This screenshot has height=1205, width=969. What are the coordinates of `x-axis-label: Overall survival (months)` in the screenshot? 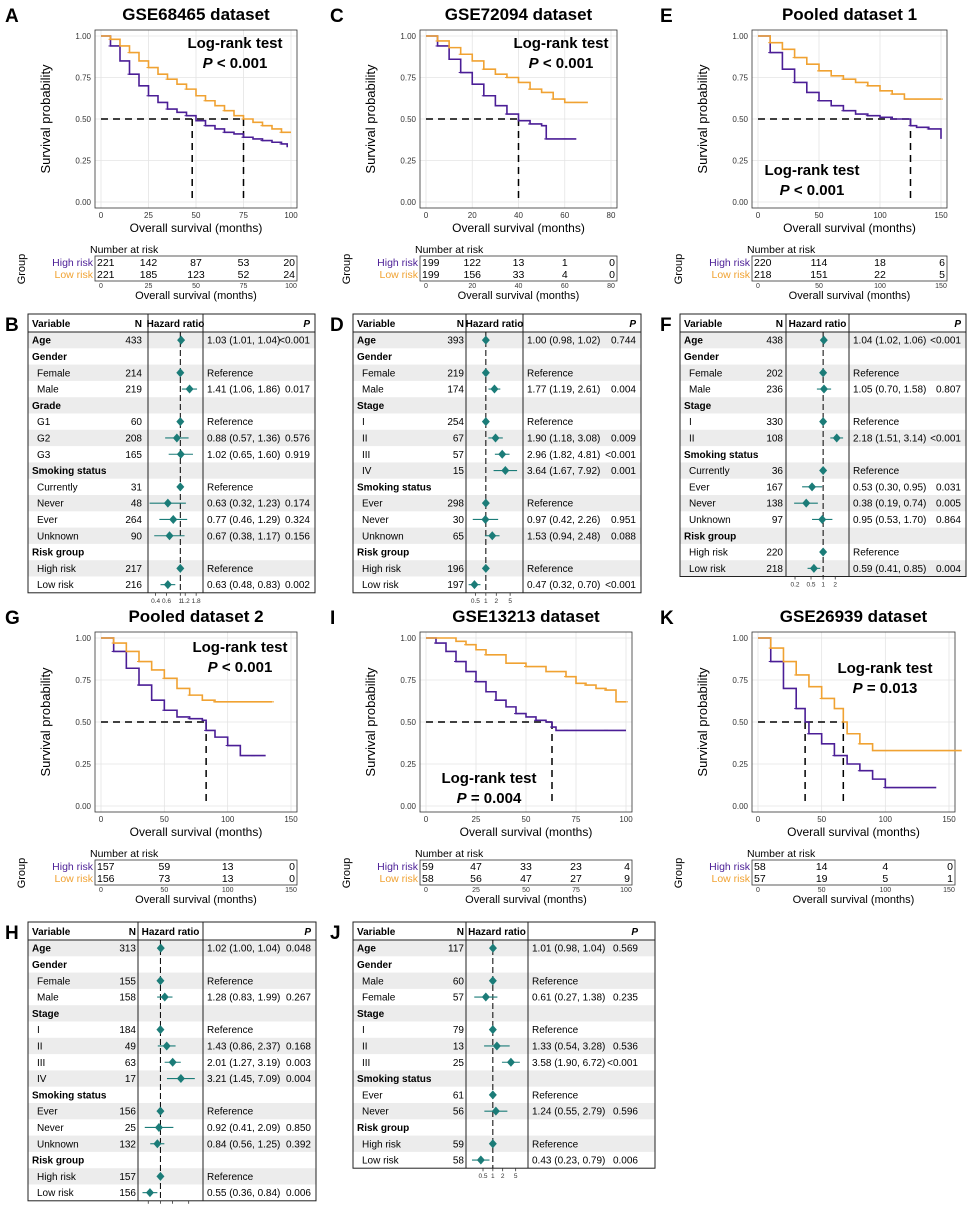 It's located at (518, 228).